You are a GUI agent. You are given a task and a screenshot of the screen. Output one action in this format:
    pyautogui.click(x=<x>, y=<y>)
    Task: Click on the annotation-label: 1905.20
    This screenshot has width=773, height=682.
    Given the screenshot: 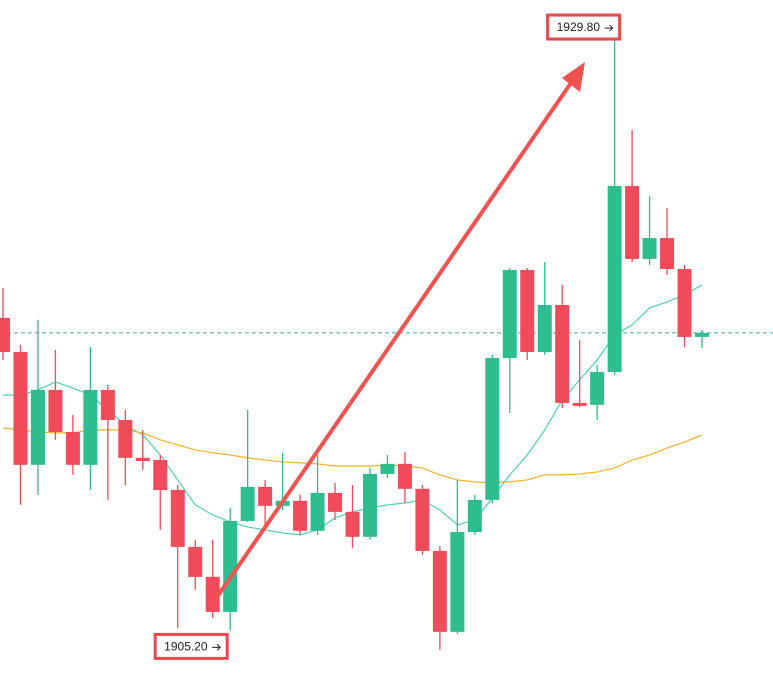 What is the action you would take?
    pyautogui.click(x=186, y=647)
    